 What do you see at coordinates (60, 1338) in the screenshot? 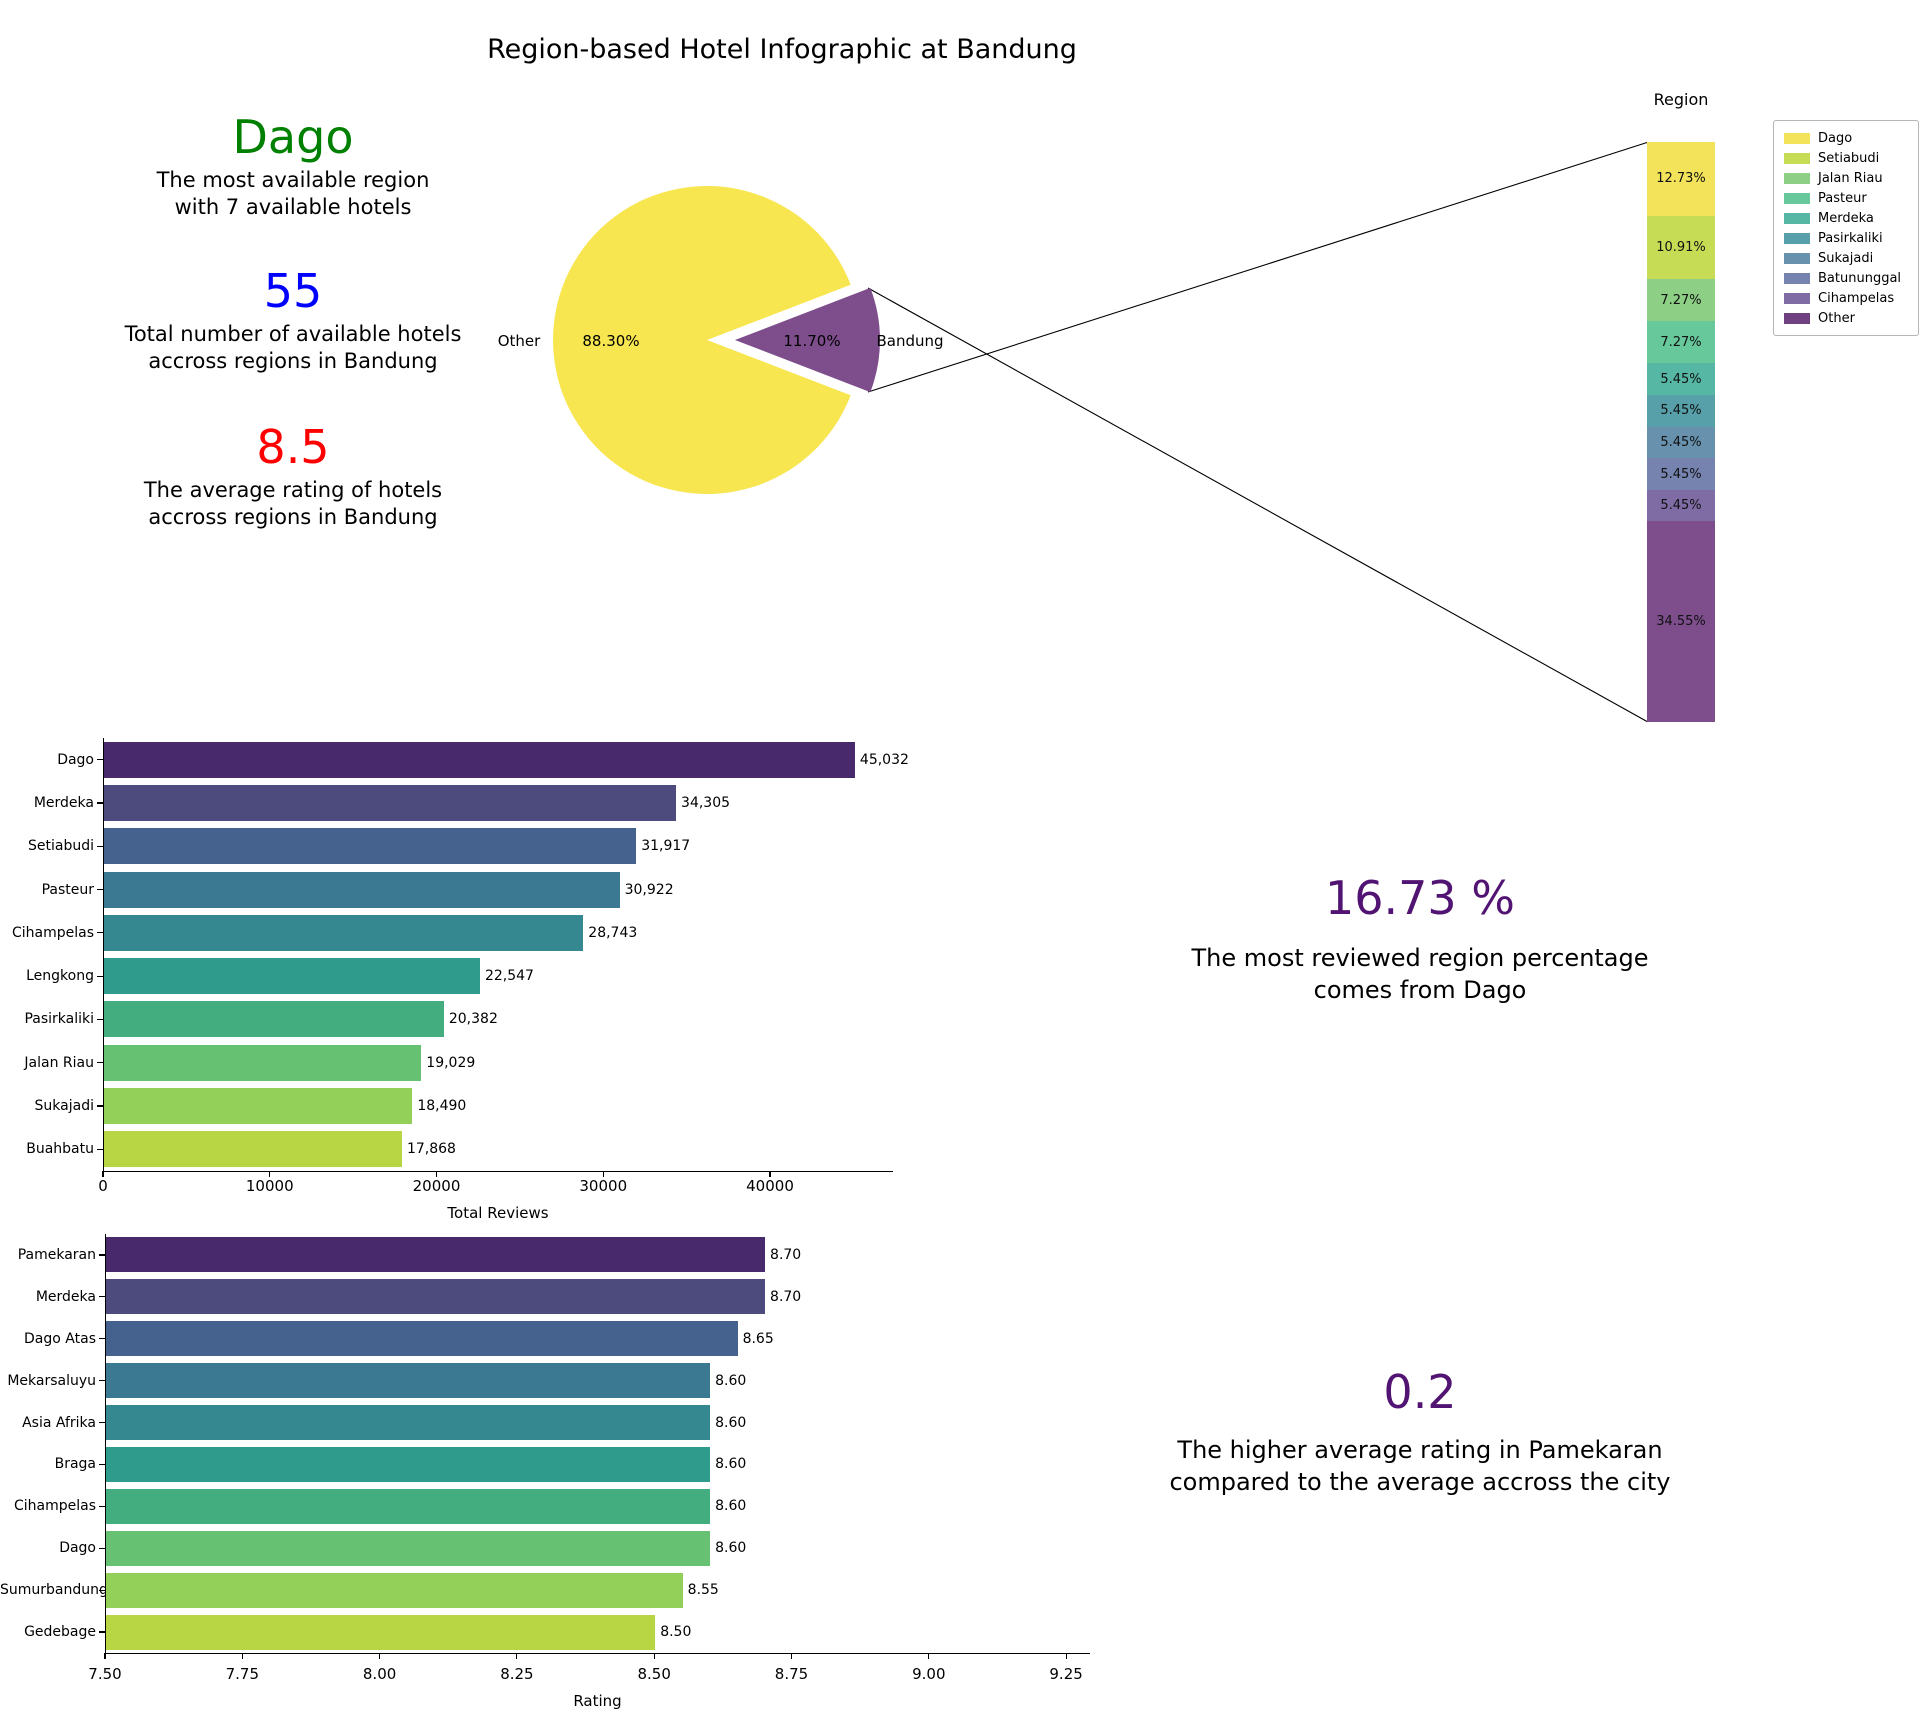
I see `category-label: Dago Atas` at bounding box center [60, 1338].